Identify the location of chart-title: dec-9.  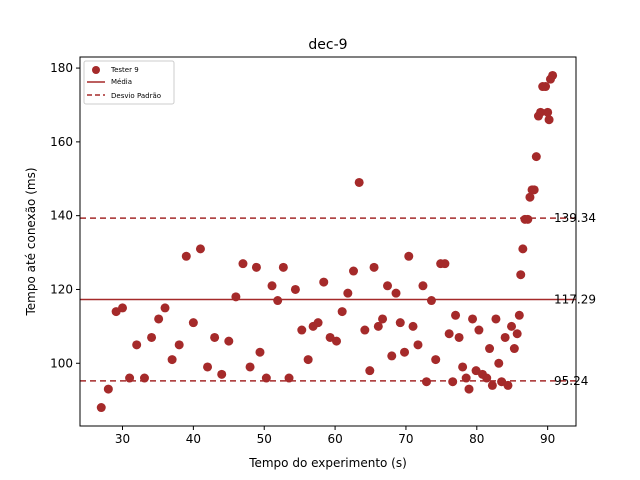
(327, 45).